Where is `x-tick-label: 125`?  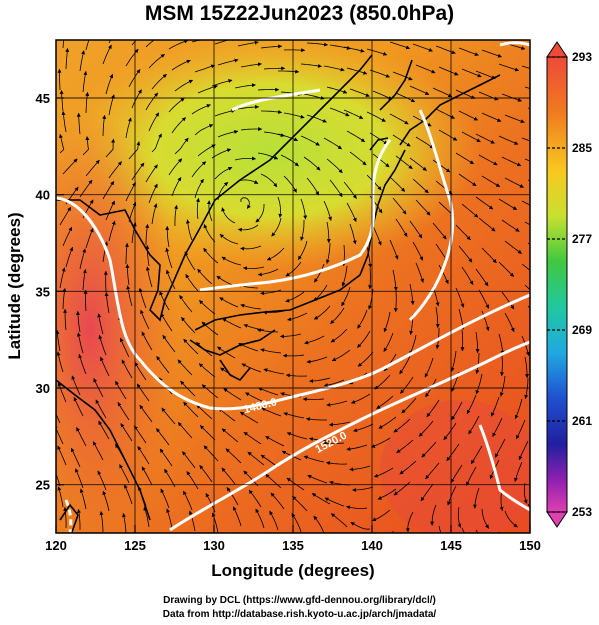
x-tick-label: 125 is located at coordinates (135, 545).